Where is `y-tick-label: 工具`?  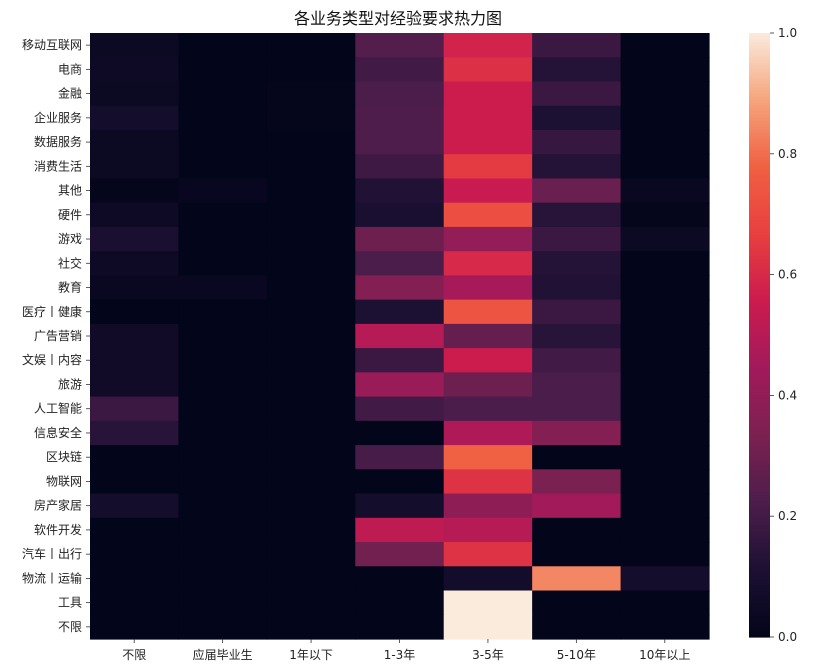 y-tick-label: 工具 is located at coordinates (70, 603).